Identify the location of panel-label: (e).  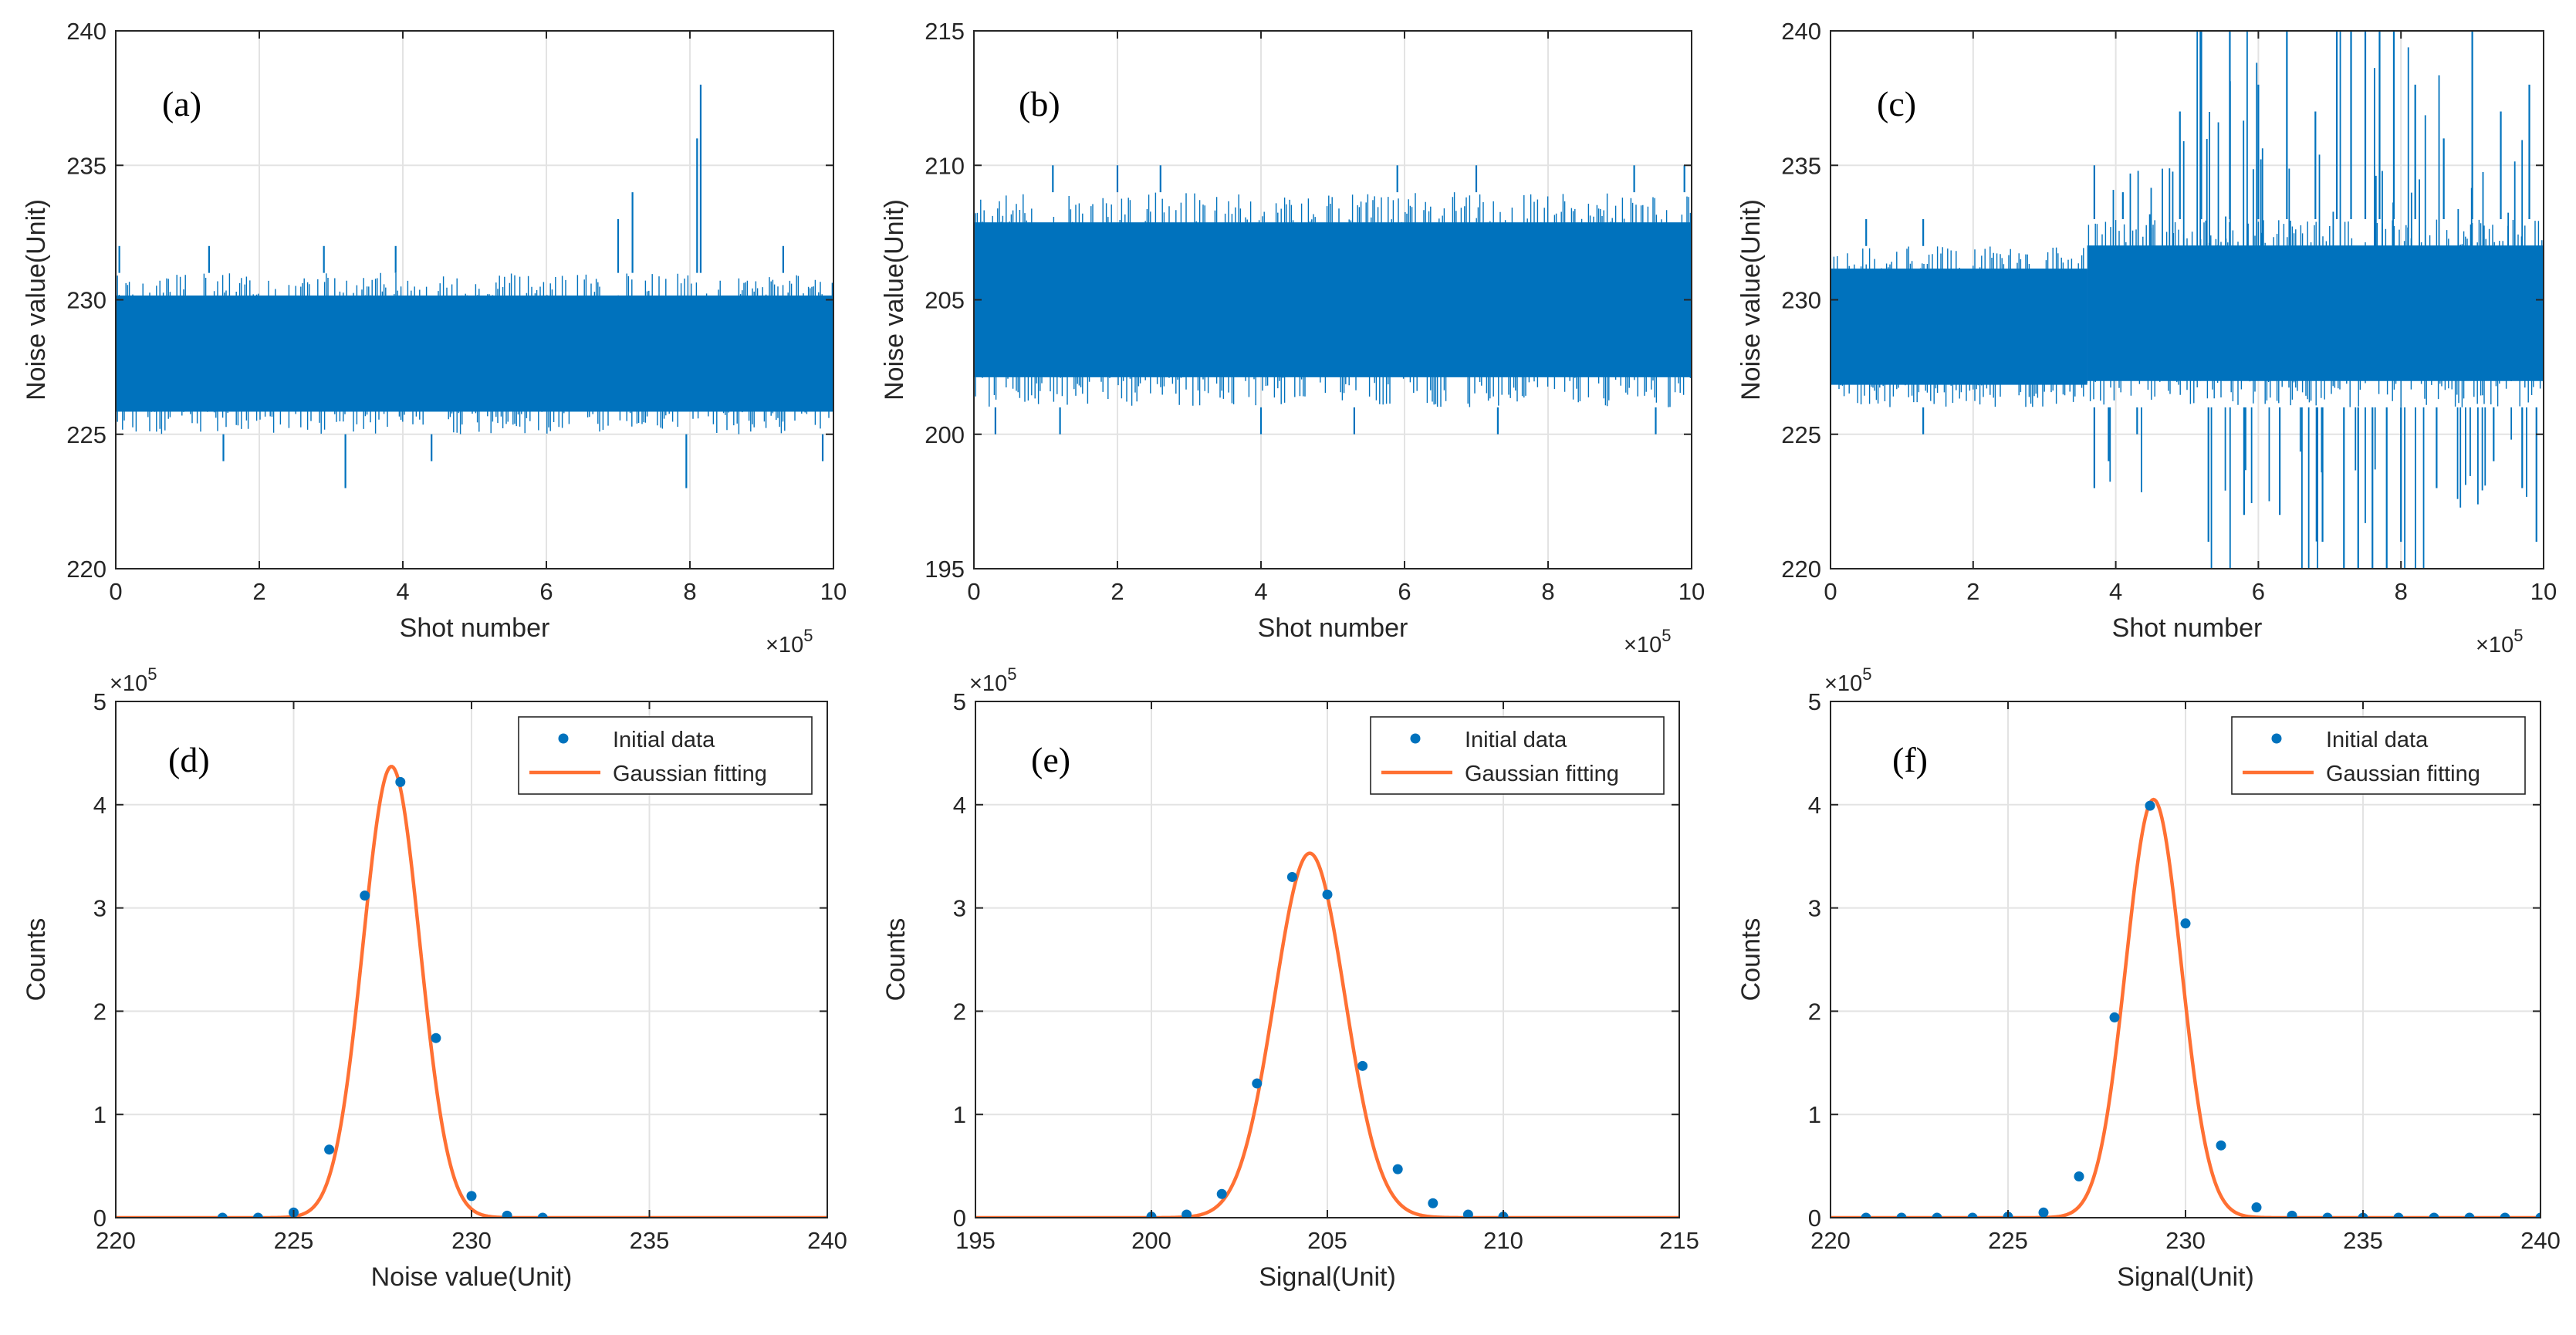
(1050, 760).